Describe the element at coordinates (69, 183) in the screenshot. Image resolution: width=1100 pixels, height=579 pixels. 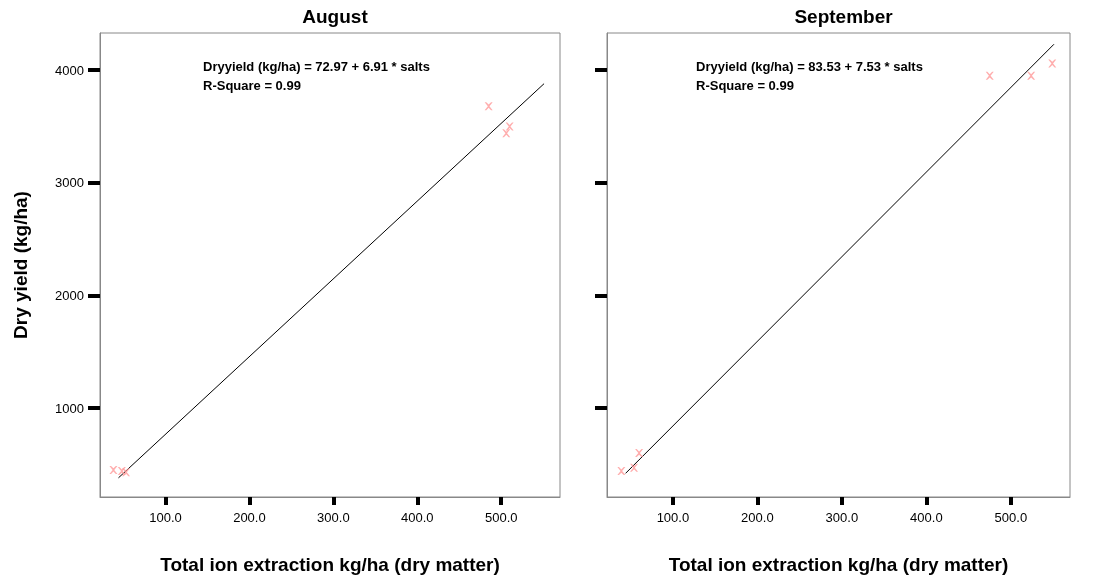
I see `y-tick-label: 3000` at that location.